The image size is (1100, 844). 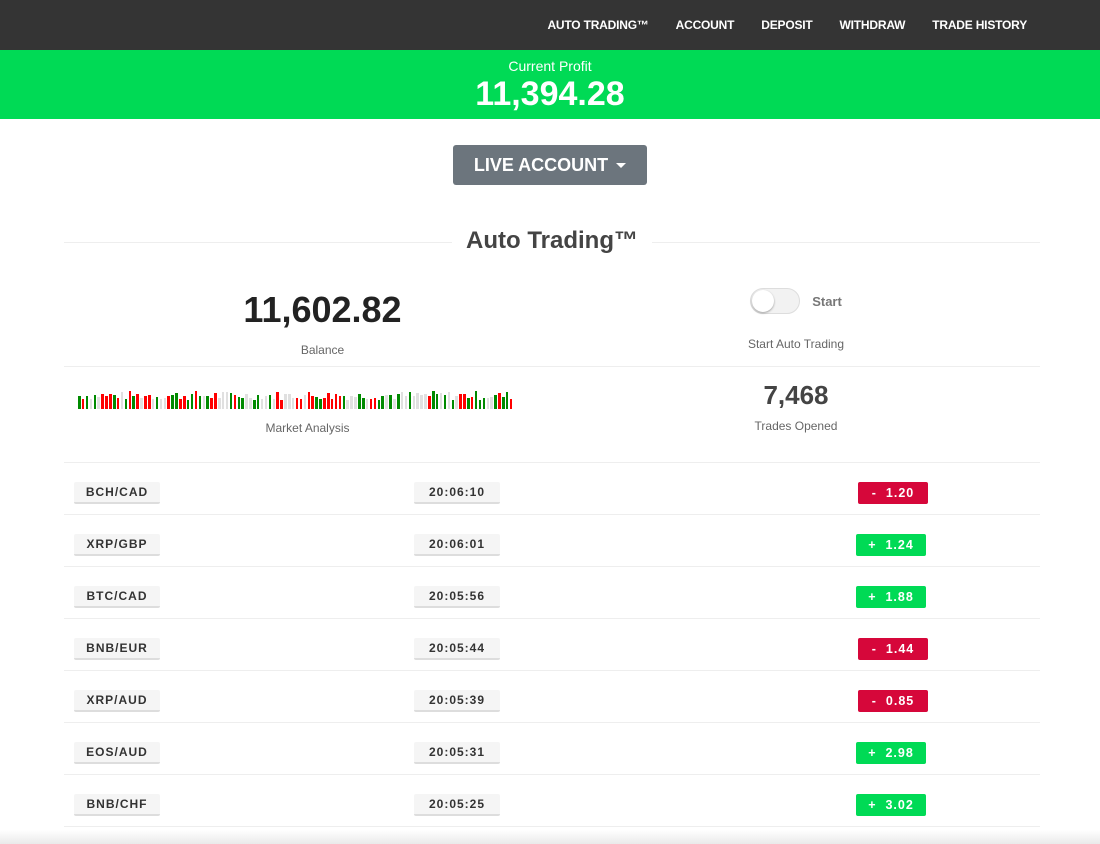 I want to click on nav-account: ACCOUNT, so click(x=705, y=25).